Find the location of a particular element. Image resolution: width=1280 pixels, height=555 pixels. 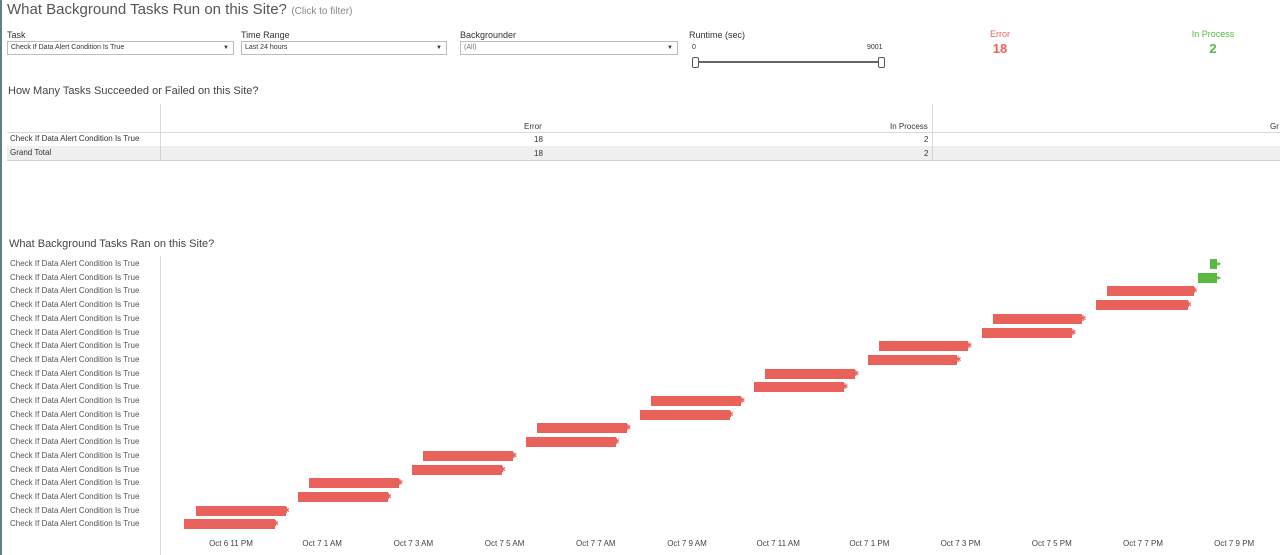

x-axis-tick-label: Oct 7 9 PM is located at coordinates (1234, 543).